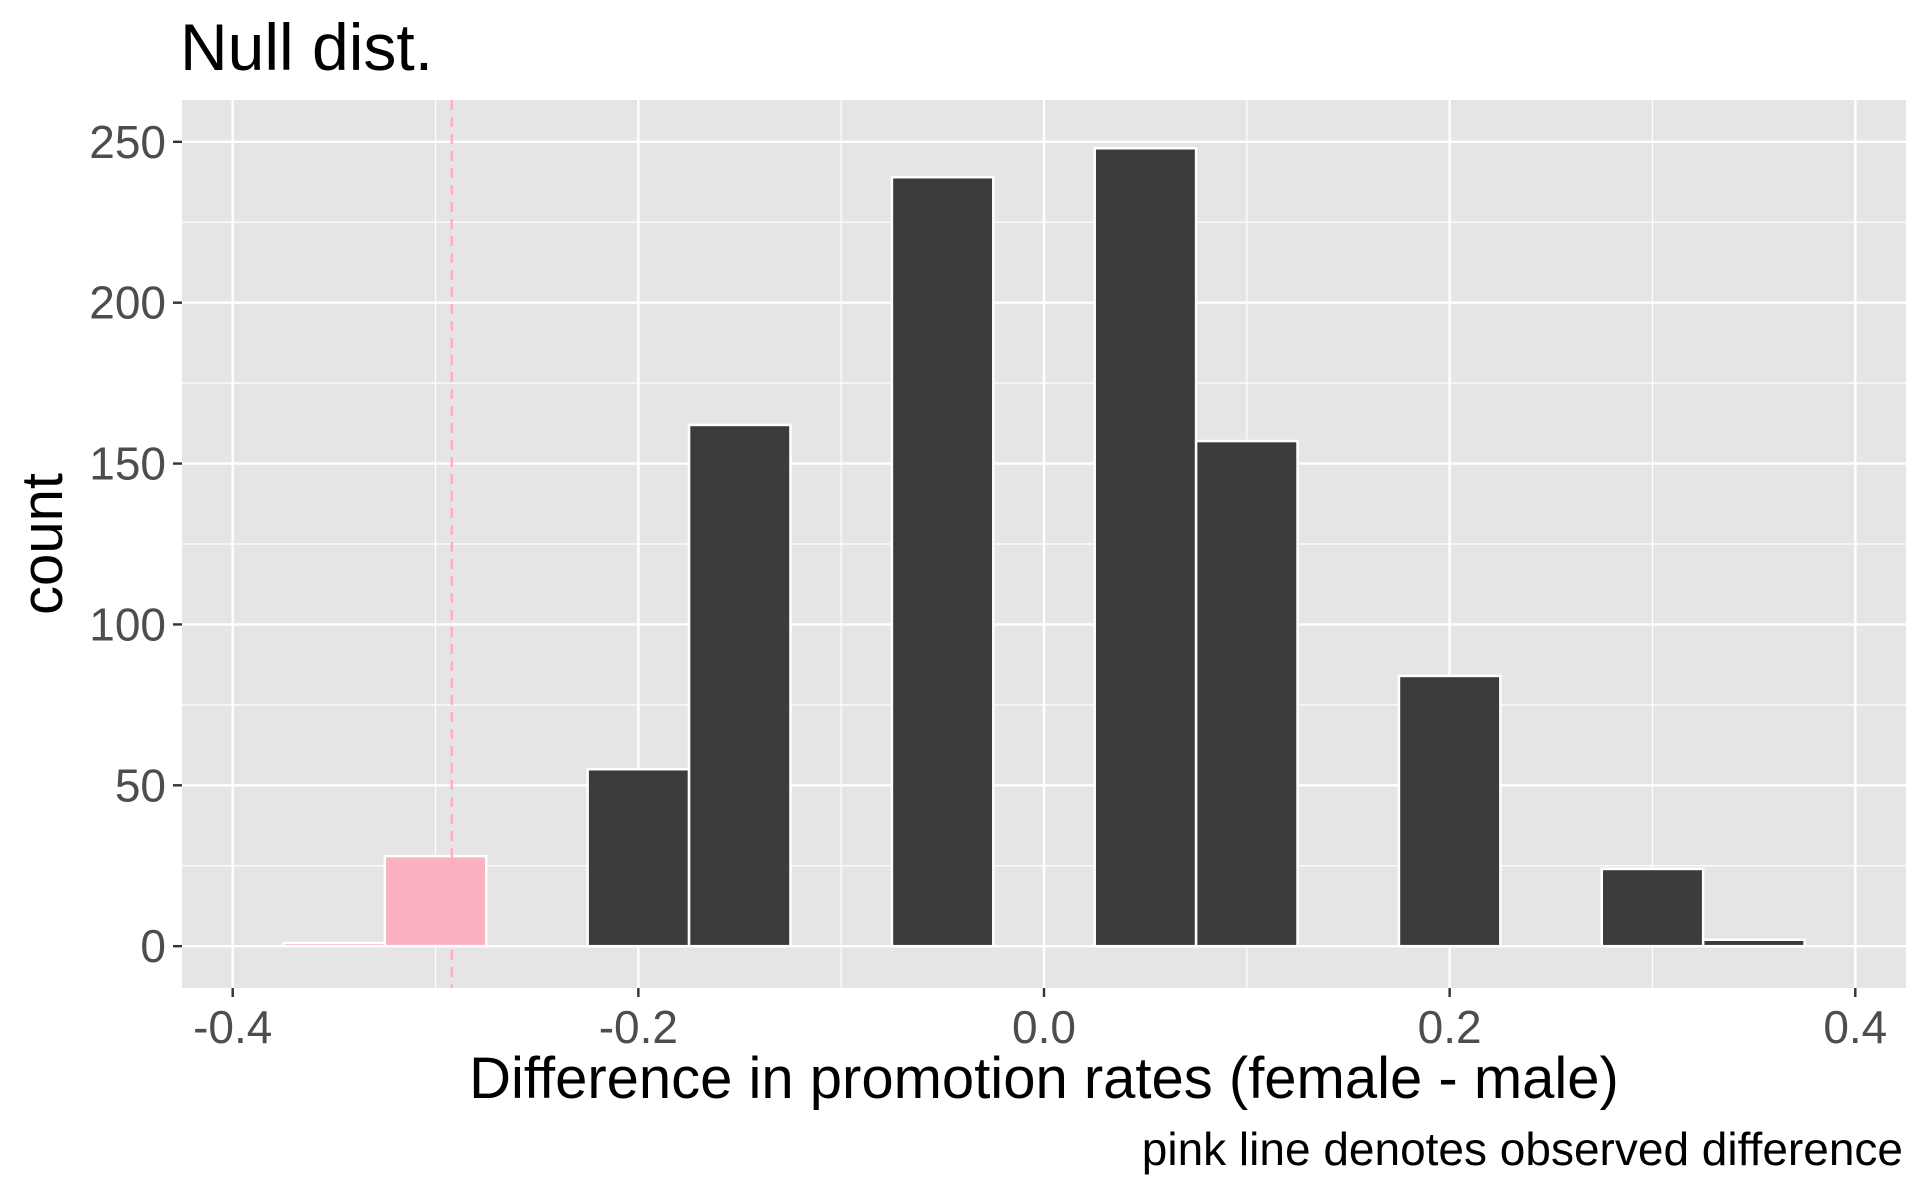 The image size is (1920, 1190). What do you see at coordinates (153, 946) in the screenshot?
I see `y-tick-label: 0` at bounding box center [153, 946].